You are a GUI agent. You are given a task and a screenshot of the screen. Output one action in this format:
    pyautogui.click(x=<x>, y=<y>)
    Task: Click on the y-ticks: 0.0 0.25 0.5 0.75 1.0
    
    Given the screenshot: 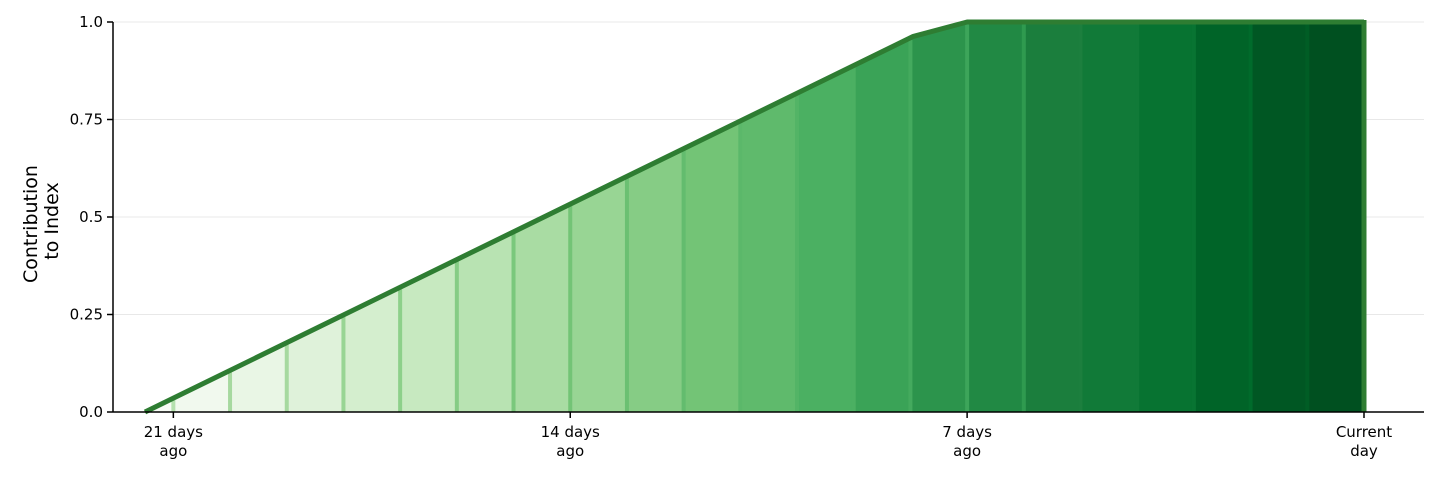 What is the action you would take?
    pyautogui.click(x=91, y=217)
    